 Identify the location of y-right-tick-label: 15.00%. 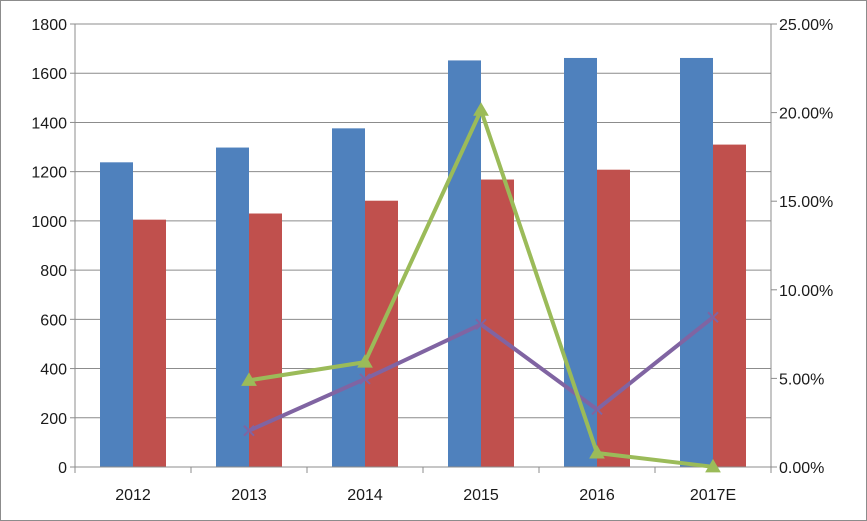
(806, 202).